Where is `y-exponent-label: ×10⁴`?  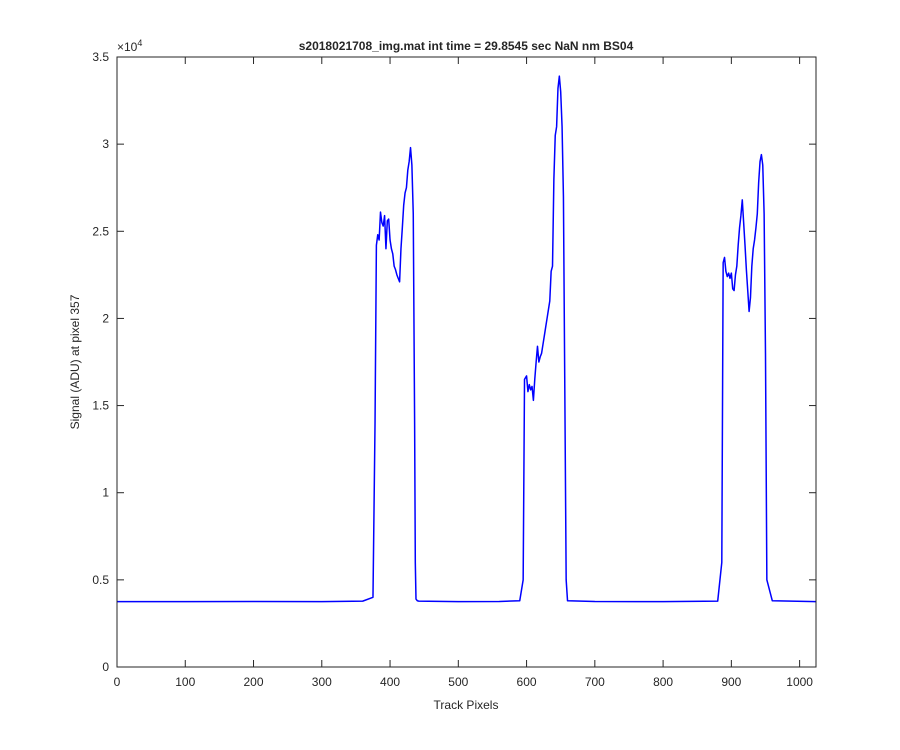
y-exponent-label: ×10⁴ is located at coordinates (129, 46).